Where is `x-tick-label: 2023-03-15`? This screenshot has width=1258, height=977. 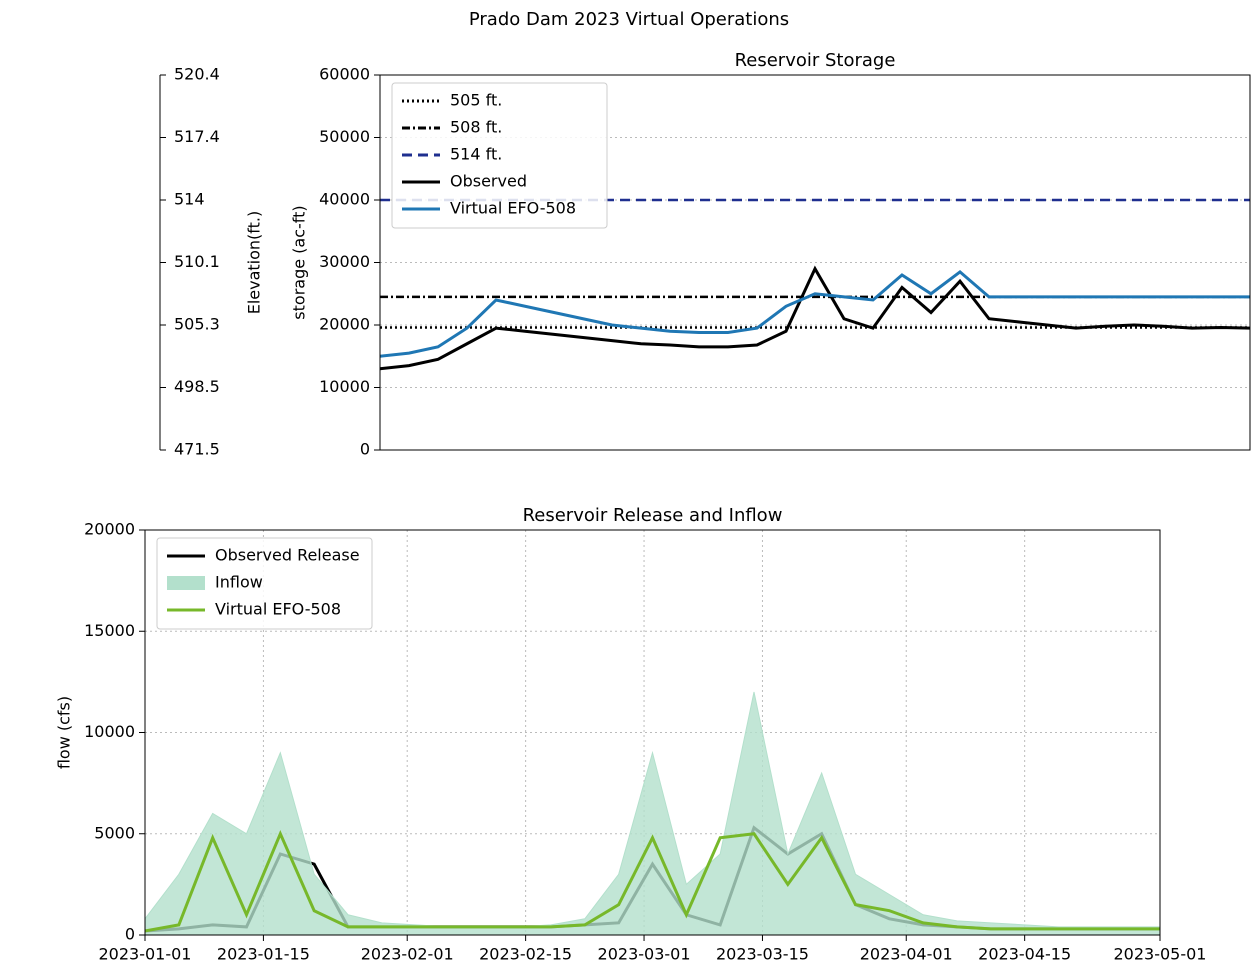 x-tick-label: 2023-03-15 is located at coordinates (762, 954).